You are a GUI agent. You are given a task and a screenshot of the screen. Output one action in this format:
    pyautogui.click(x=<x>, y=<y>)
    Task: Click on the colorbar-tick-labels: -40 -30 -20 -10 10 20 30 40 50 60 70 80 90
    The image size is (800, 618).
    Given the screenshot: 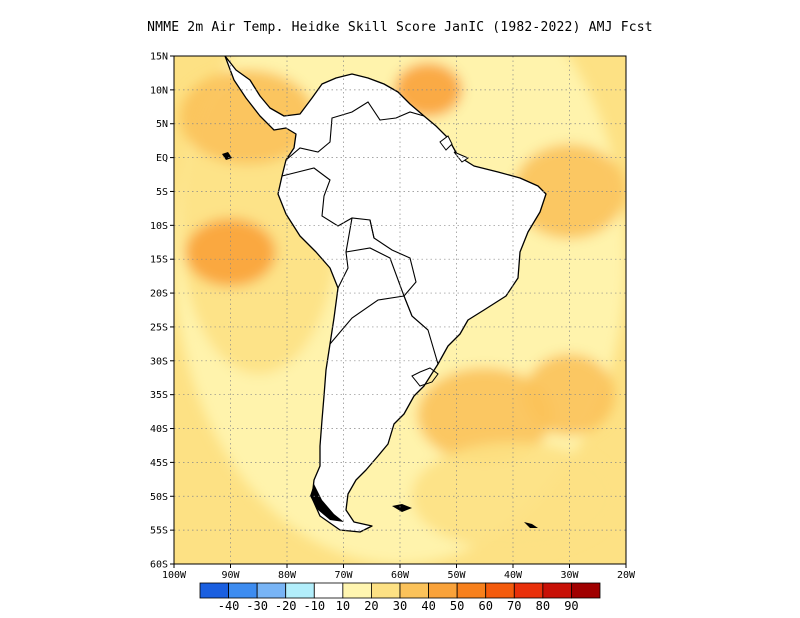 What is the action you would take?
    pyautogui.click(x=398, y=606)
    